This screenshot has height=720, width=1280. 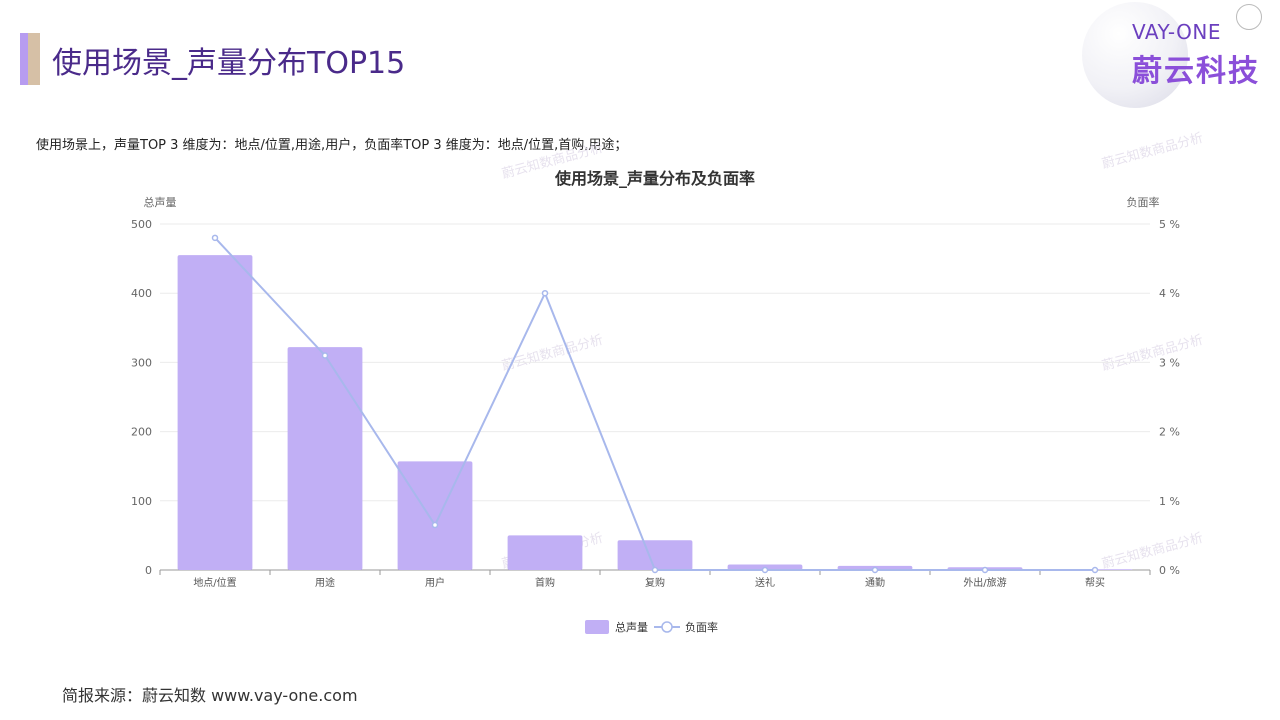 What do you see at coordinates (1169, 501) in the screenshot?
I see `y-tick-label-right: 1 %` at bounding box center [1169, 501].